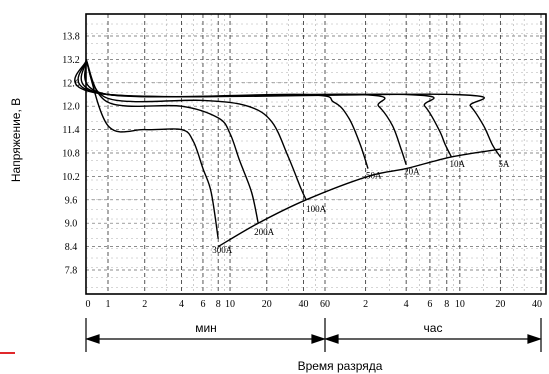 The height and width of the screenshot is (374, 549). Describe the element at coordinates (264, 232) in the screenshot. I see `series-label: 200A` at that location.